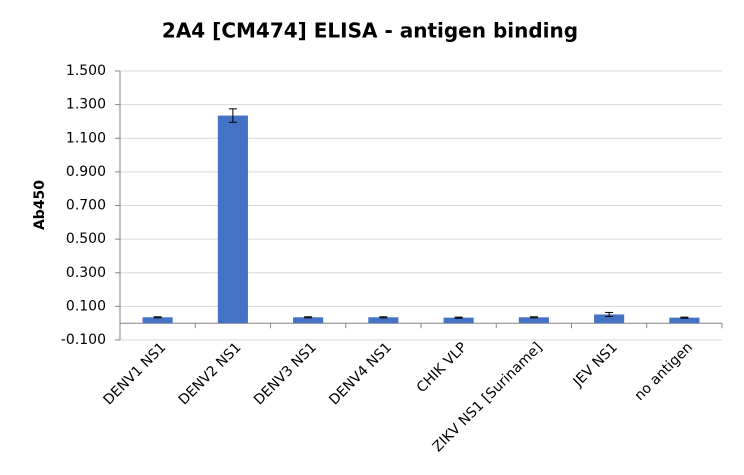 The width and height of the screenshot is (744, 475). What do you see at coordinates (83, 340) in the screenshot?
I see `y-tick-label: -0.100` at bounding box center [83, 340].